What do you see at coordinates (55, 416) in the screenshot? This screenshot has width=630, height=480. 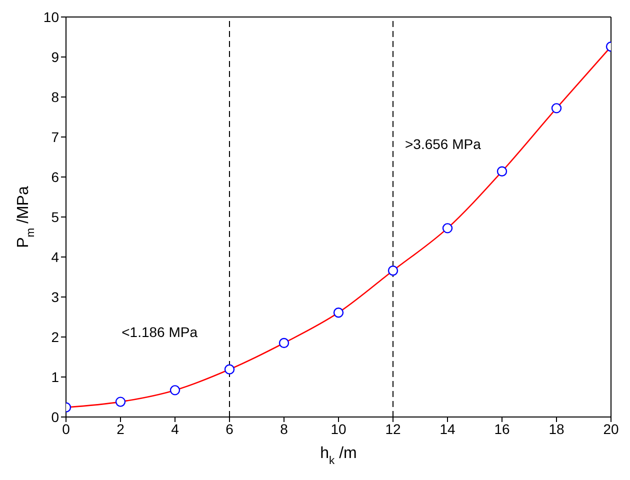 I see `y-tick-label: 0` at bounding box center [55, 416].